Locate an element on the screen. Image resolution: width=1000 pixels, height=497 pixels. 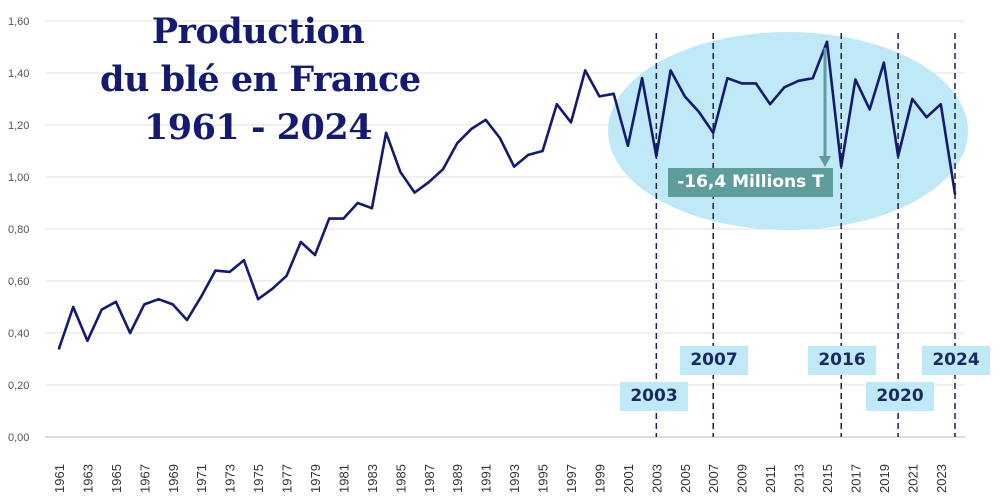
x-tick-label: 2005 is located at coordinates (685, 478).